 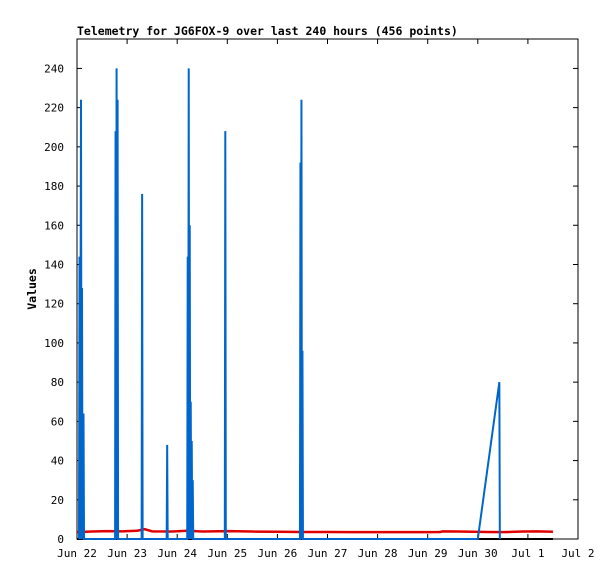 What do you see at coordinates (314, 530) in the screenshot?
I see `series-red-line` at bounding box center [314, 530].